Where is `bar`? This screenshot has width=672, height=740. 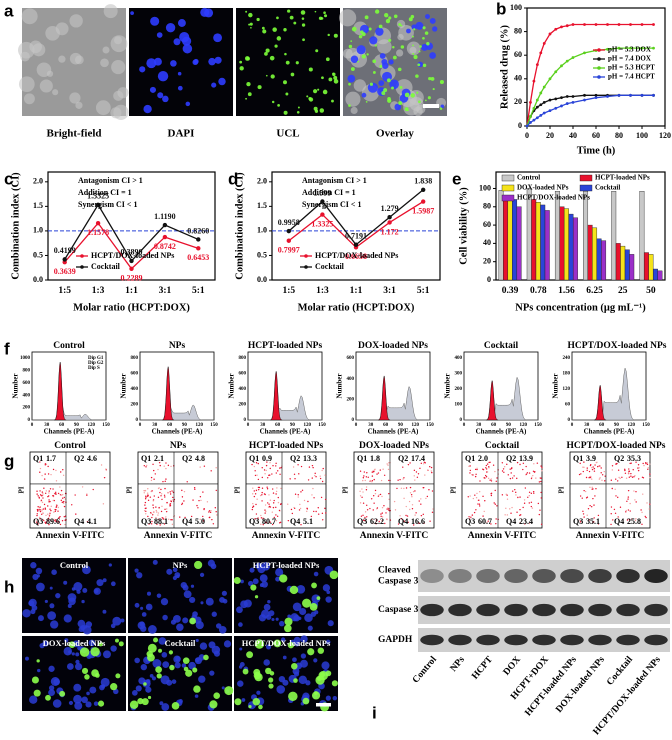
bar is located at coordinates (515, 240).